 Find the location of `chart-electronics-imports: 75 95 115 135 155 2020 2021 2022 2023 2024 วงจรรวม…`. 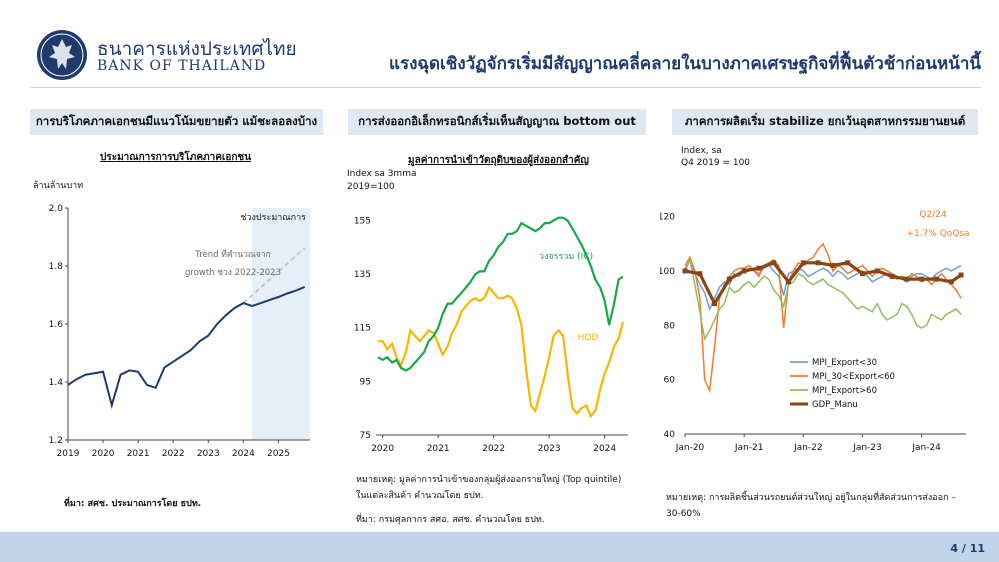

chart-electronics-imports: 75 95 115 135 155 2020 2021 2022 2023 2024 วงจรรวม… is located at coordinates (491, 335).